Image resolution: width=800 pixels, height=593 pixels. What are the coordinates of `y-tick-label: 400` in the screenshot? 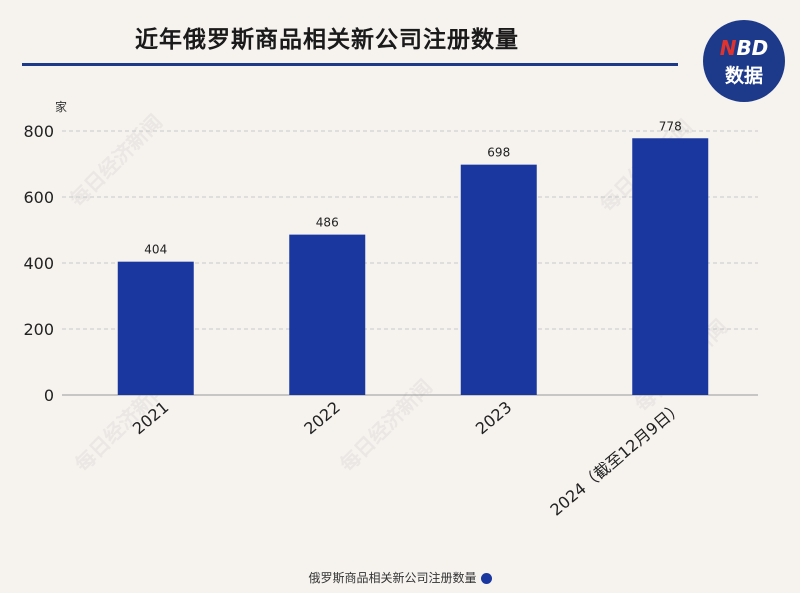 It's located at (38, 263).